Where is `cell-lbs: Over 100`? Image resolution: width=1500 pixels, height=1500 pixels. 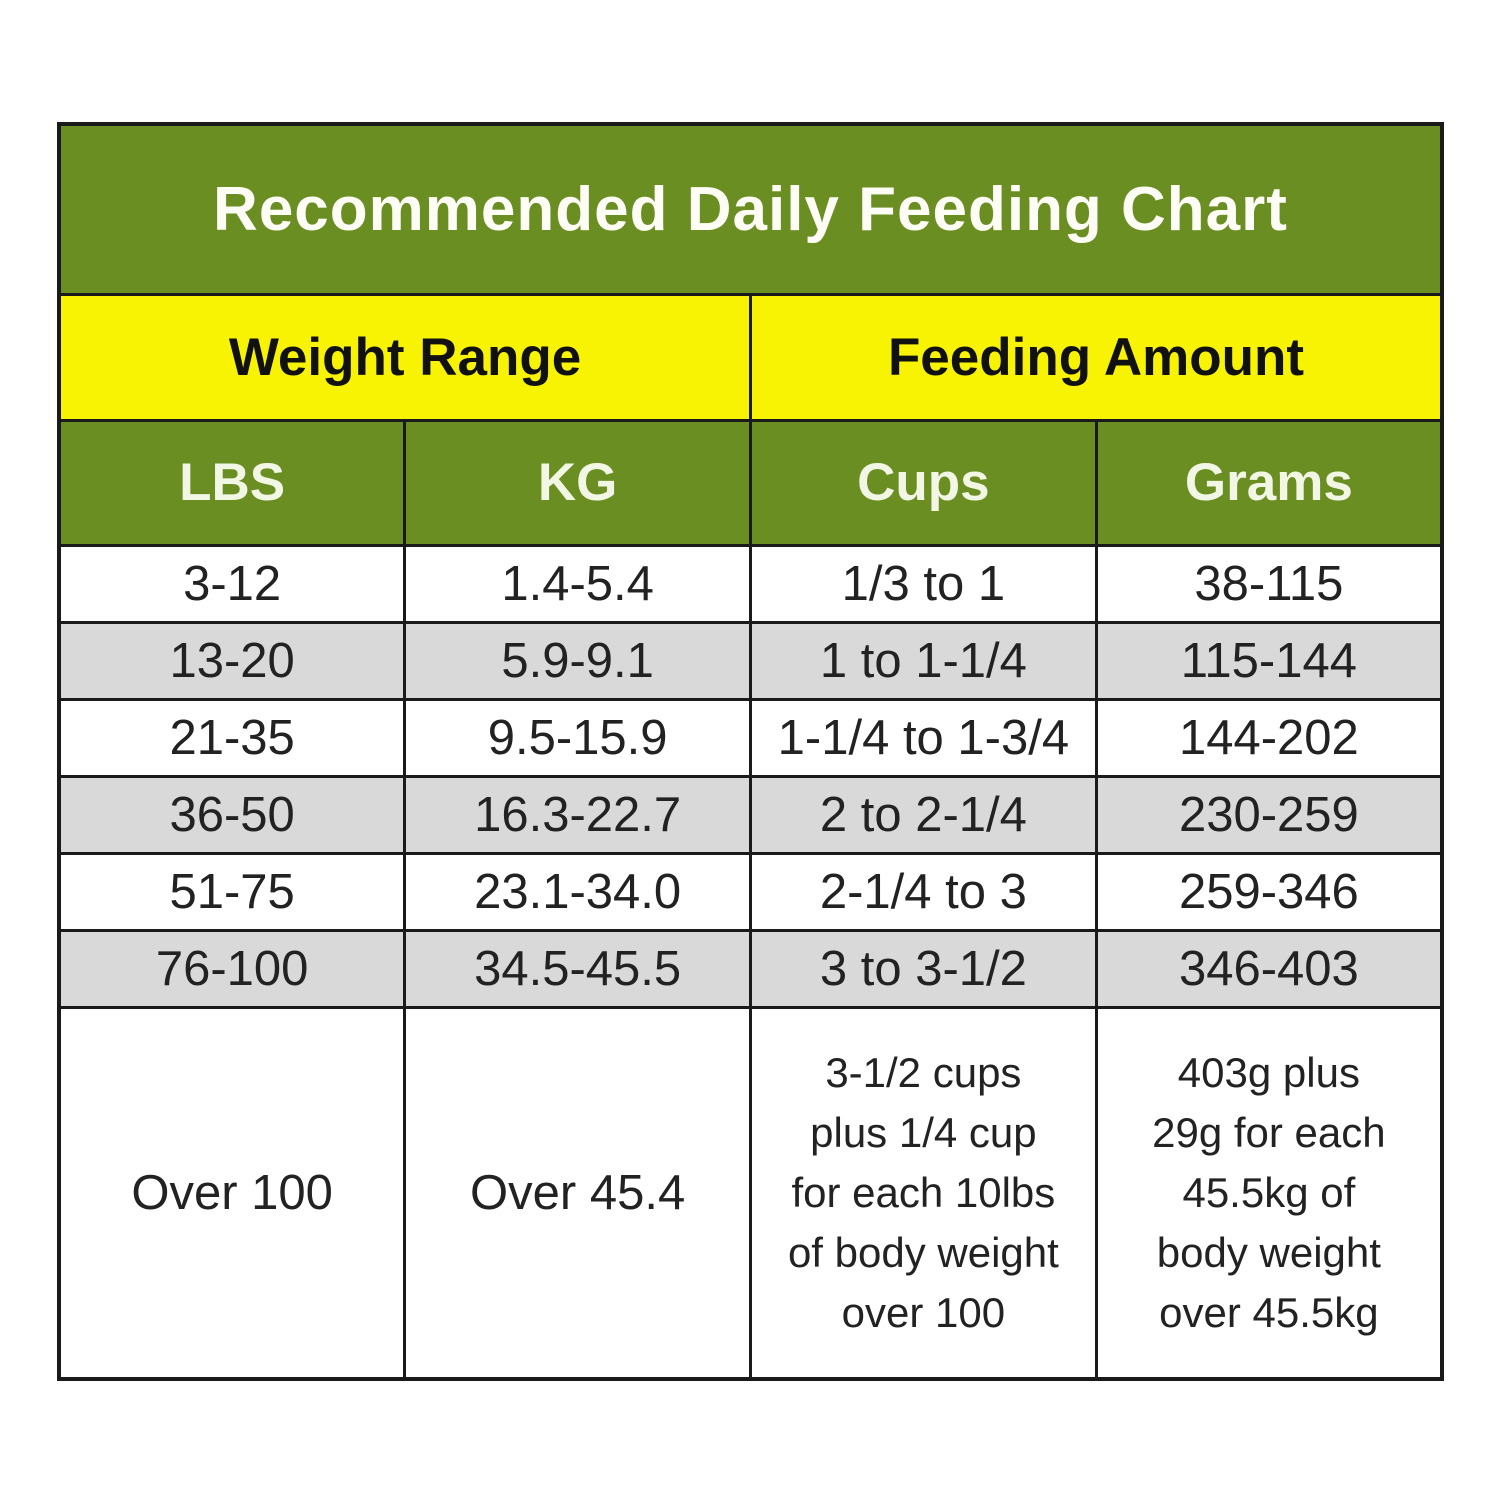
cell-lbs: Over 100 is located at coordinates (232, 1193).